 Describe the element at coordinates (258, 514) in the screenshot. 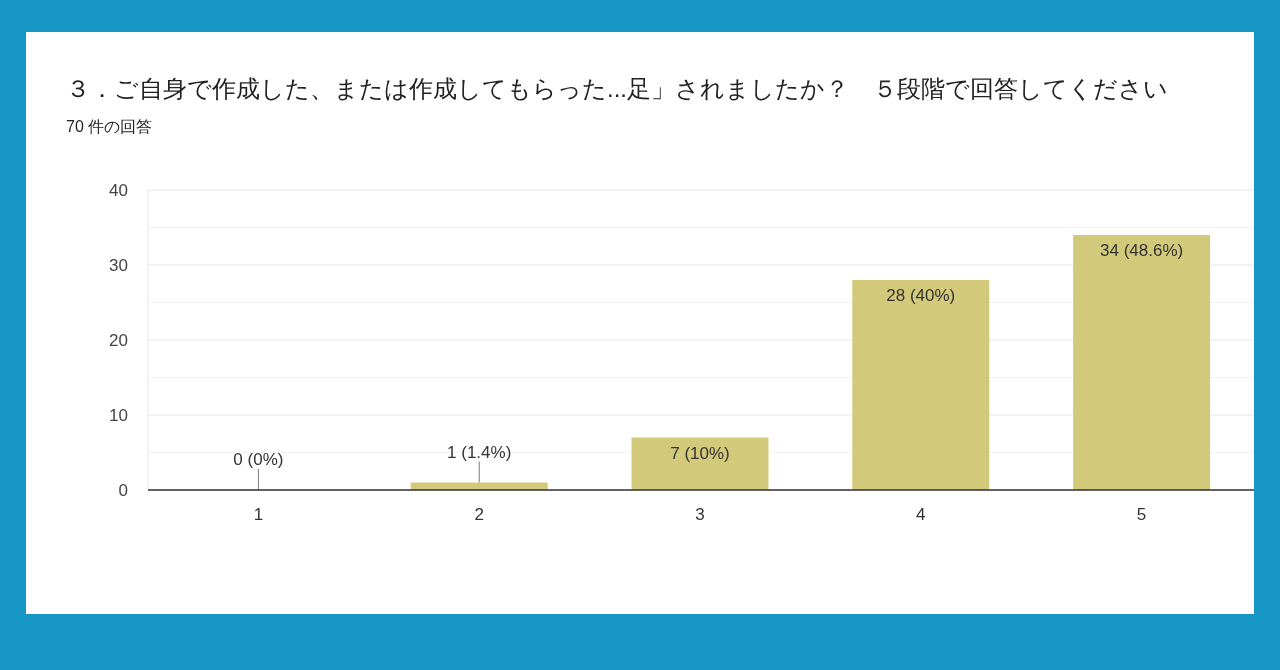

I see `x-tick-label: 1` at that location.